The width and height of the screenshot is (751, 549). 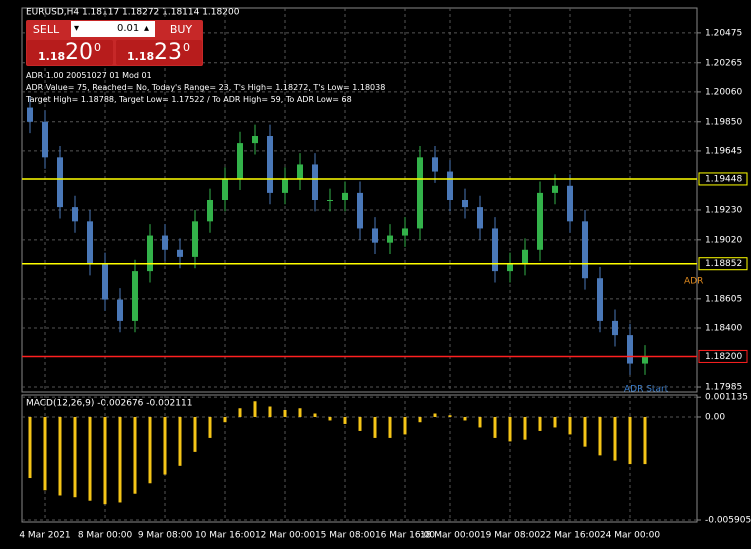 I want to click on x-tick-label: 15 Mar 08:00, so click(x=345, y=536).